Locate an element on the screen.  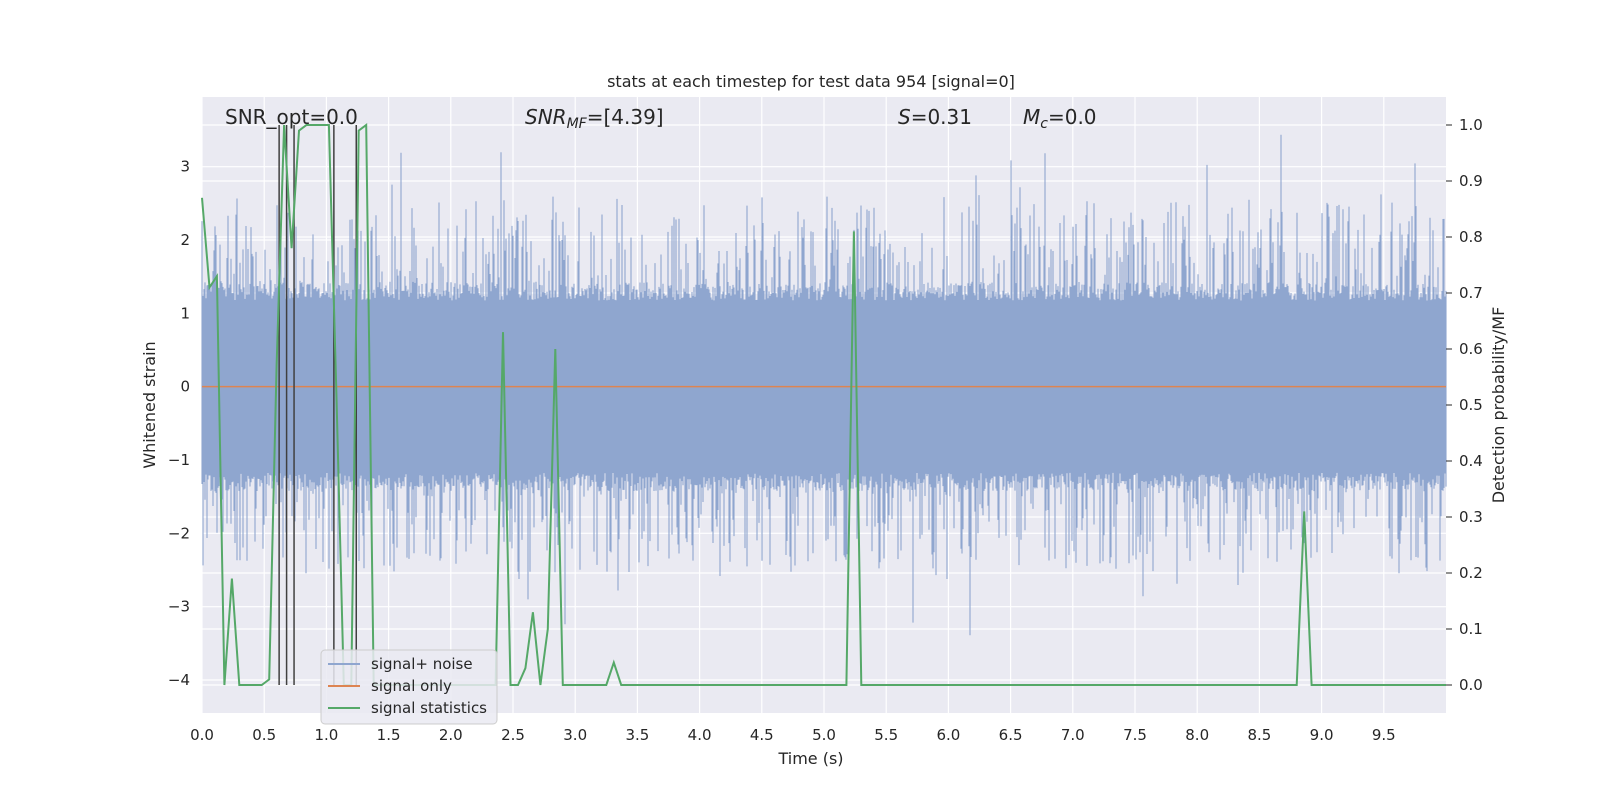
y2-tick-label: 0.6 is located at coordinates (1471, 349).